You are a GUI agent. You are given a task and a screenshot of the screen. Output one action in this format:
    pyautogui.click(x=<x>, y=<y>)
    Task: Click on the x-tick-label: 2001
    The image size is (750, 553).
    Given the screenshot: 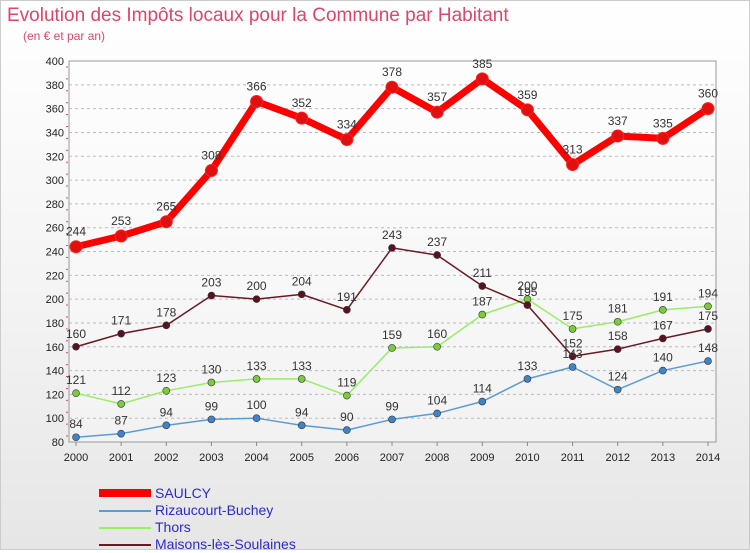 What is the action you would take?
    pyautogui.click(x=121, y=458)
    